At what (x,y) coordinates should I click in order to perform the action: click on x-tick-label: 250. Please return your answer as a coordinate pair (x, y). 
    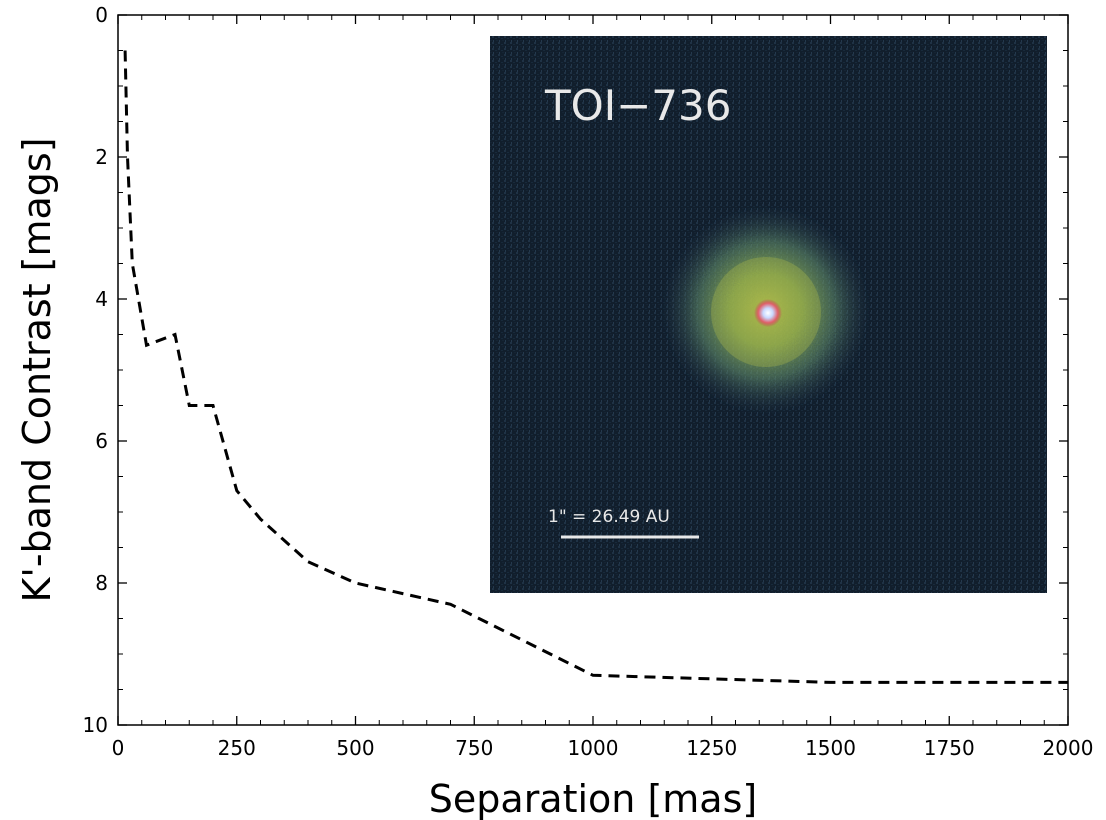
    Looking at the image, I should click on (237, 748).